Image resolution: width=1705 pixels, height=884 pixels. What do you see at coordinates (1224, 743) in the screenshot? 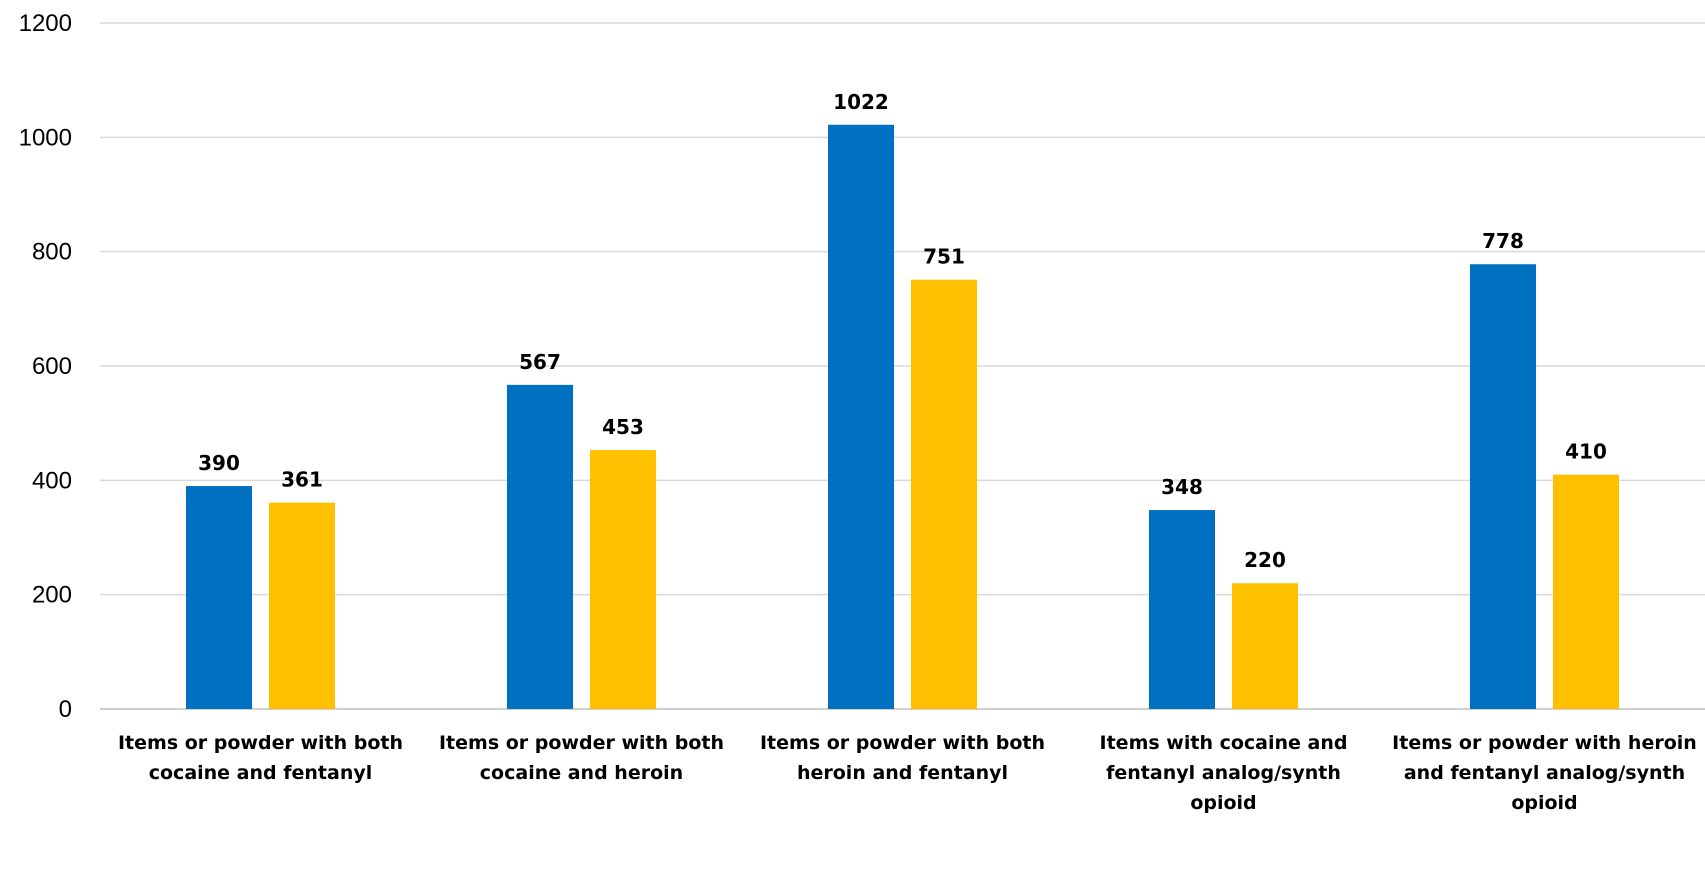
I see `category-label-line: Items with cocaine and` at bounding box center [1224, 743].